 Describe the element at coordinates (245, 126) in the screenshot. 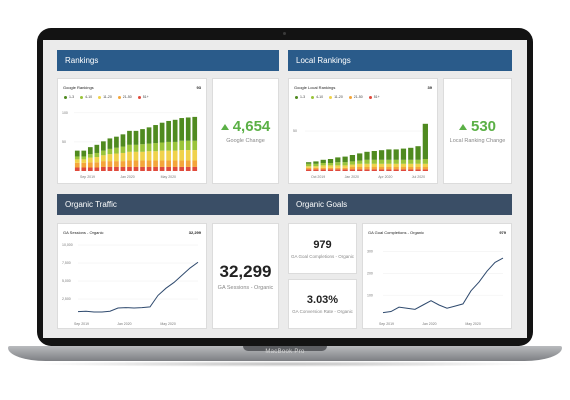

I see `google-change-value: 4,654` at that location.